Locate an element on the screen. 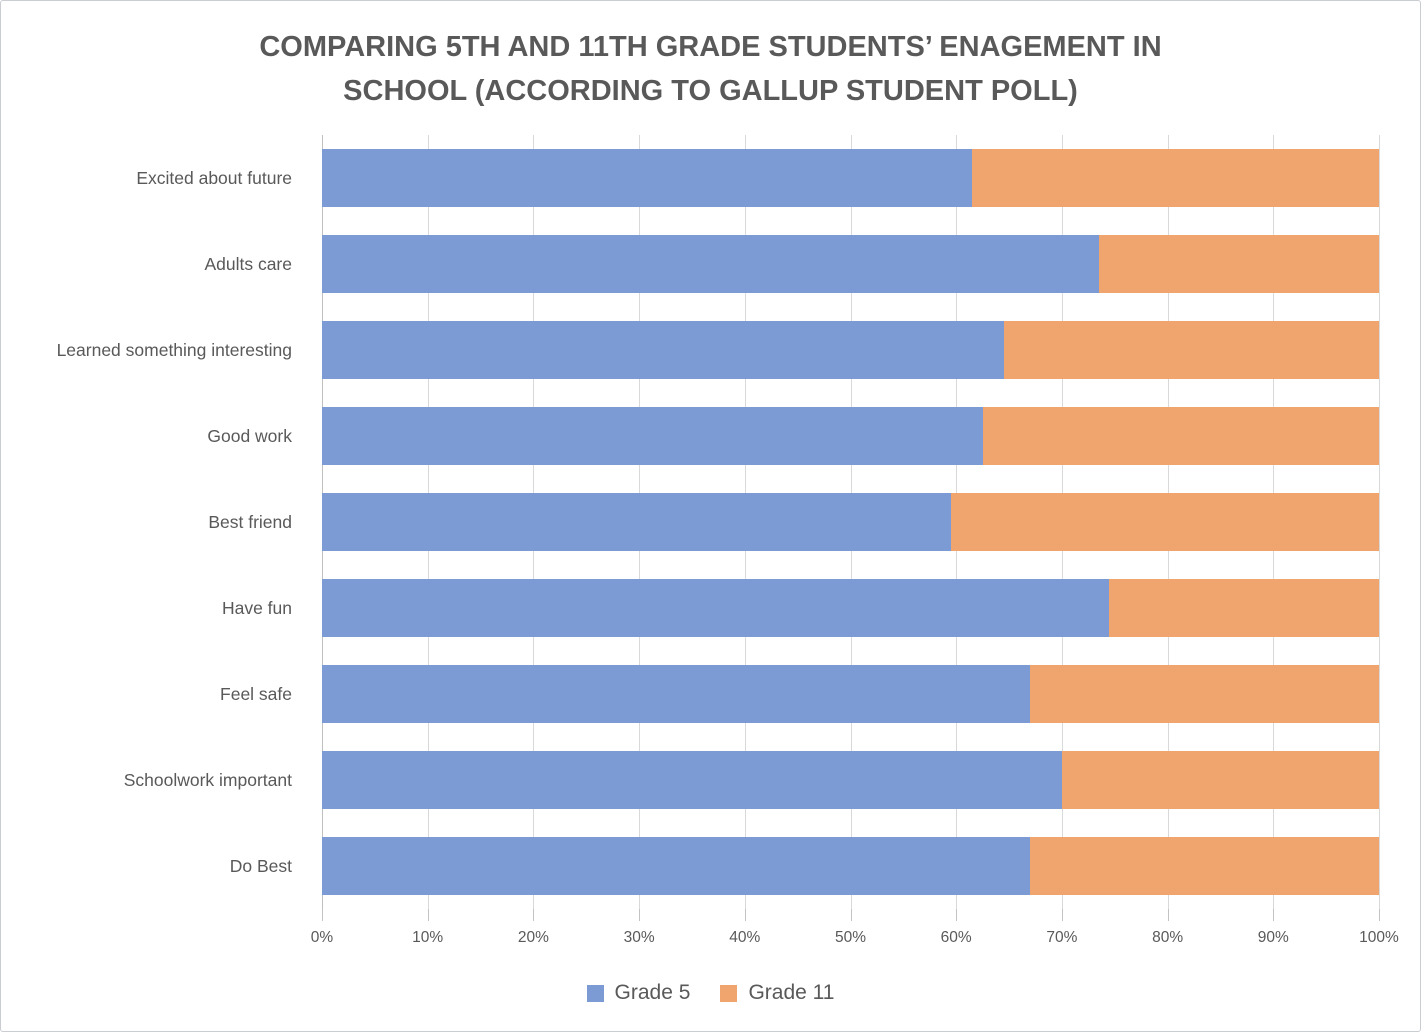 The image size is (1421, 1032). x-tick-label: 10% is located at coordinates (428, 937).